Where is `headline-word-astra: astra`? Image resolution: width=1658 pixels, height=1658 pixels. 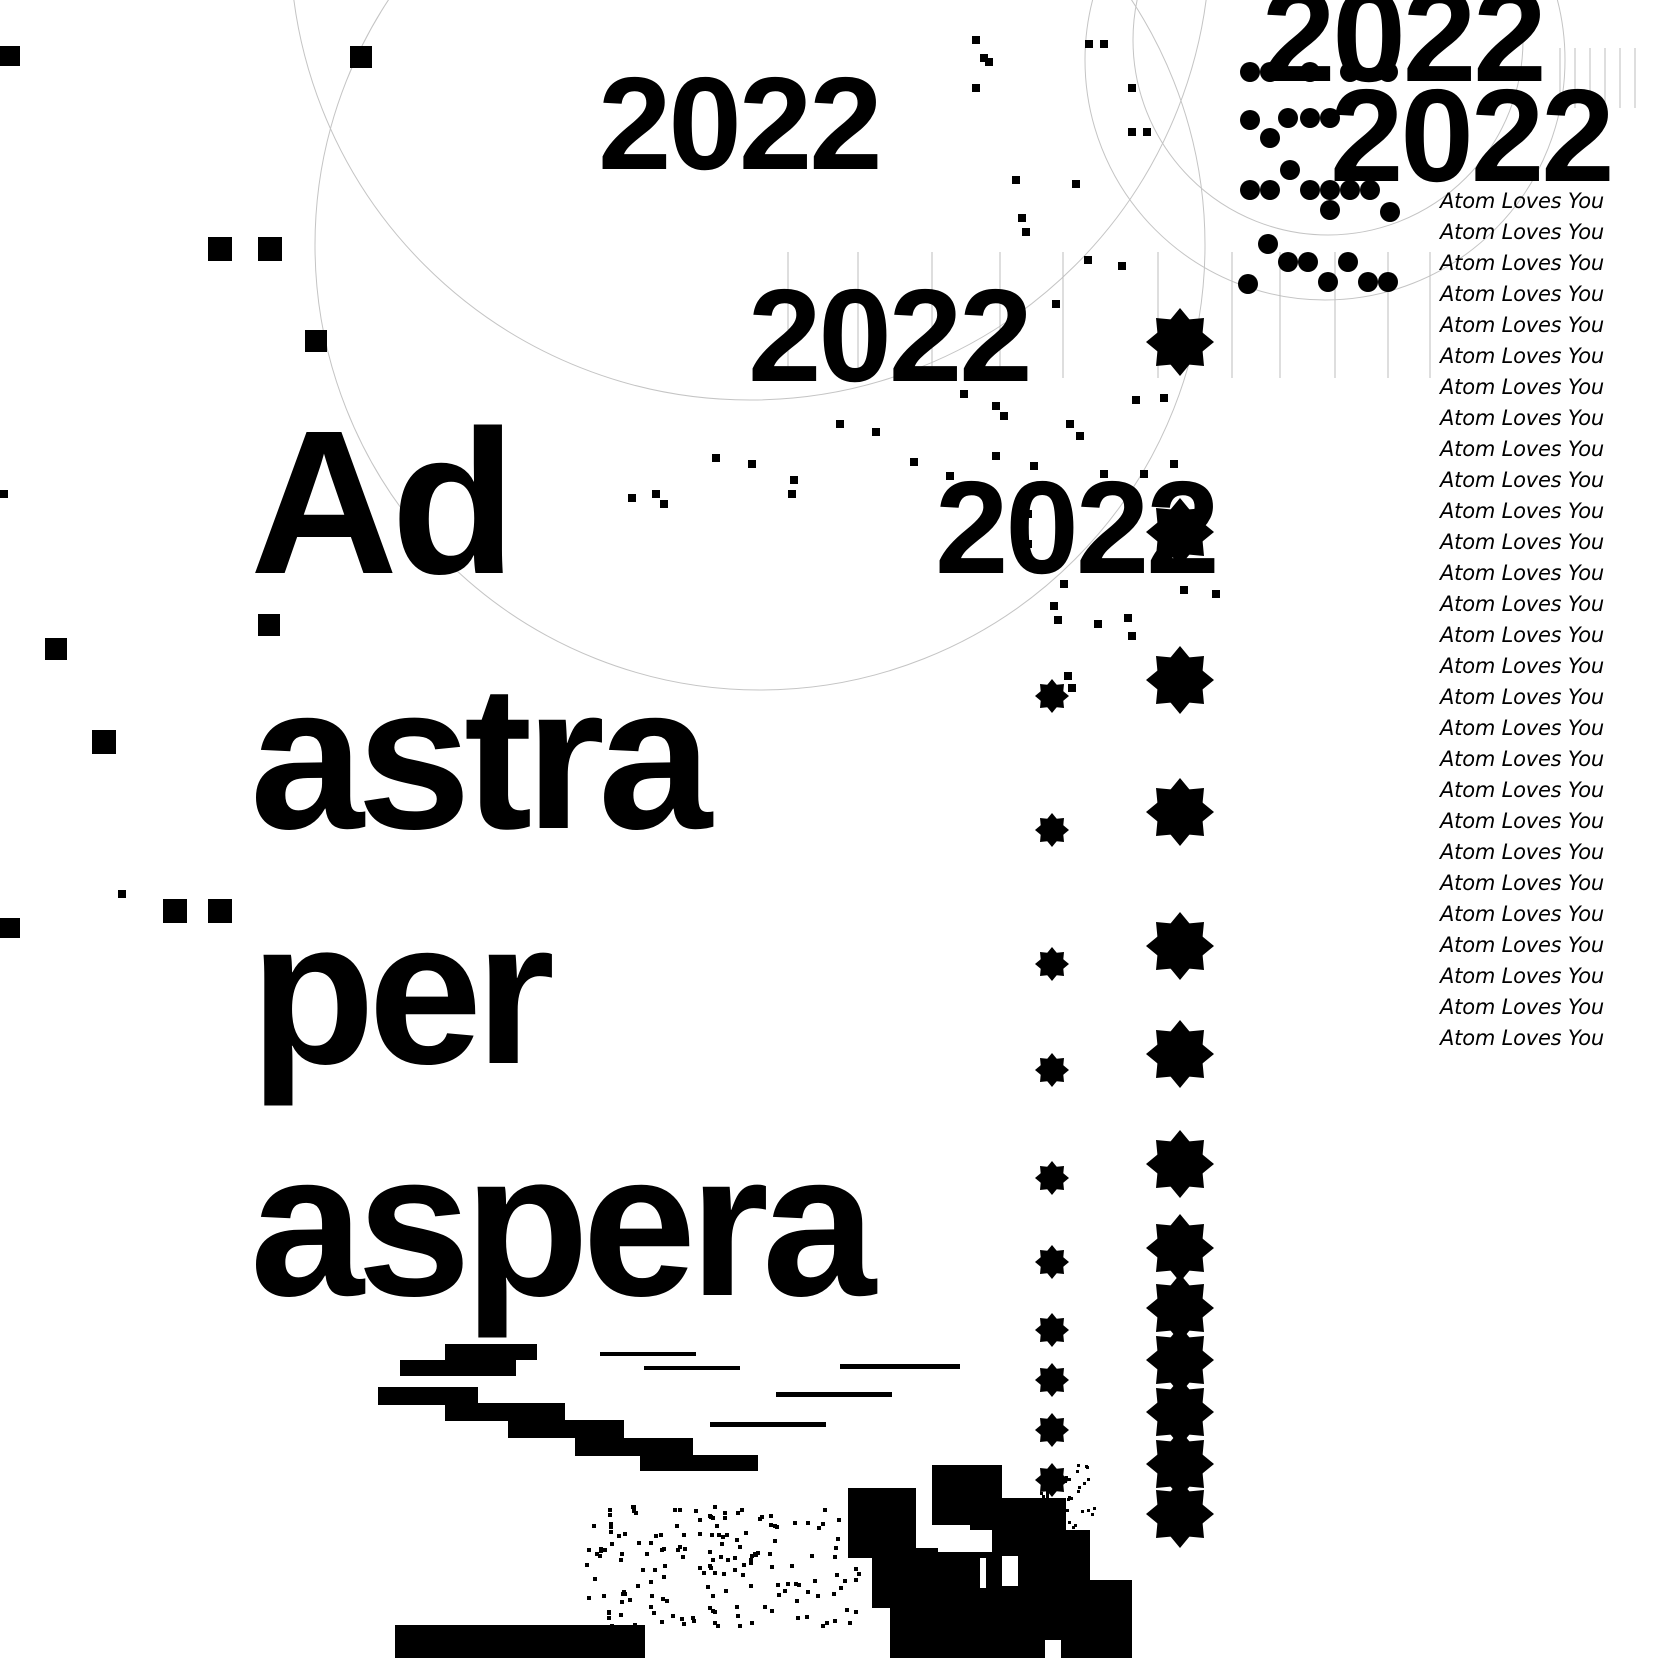 headline-word-astra: astra is located at coordinates (481, 757).